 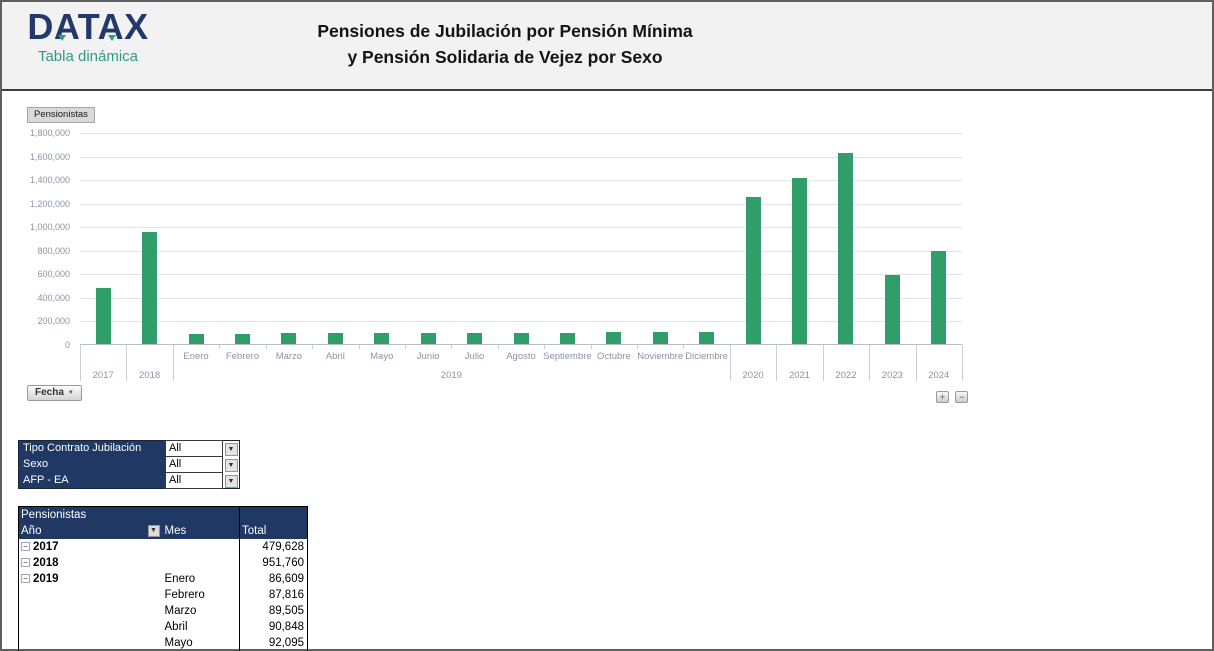 I want to click on x-axis-month-label: Noviembre, so click(x=660, y=356).